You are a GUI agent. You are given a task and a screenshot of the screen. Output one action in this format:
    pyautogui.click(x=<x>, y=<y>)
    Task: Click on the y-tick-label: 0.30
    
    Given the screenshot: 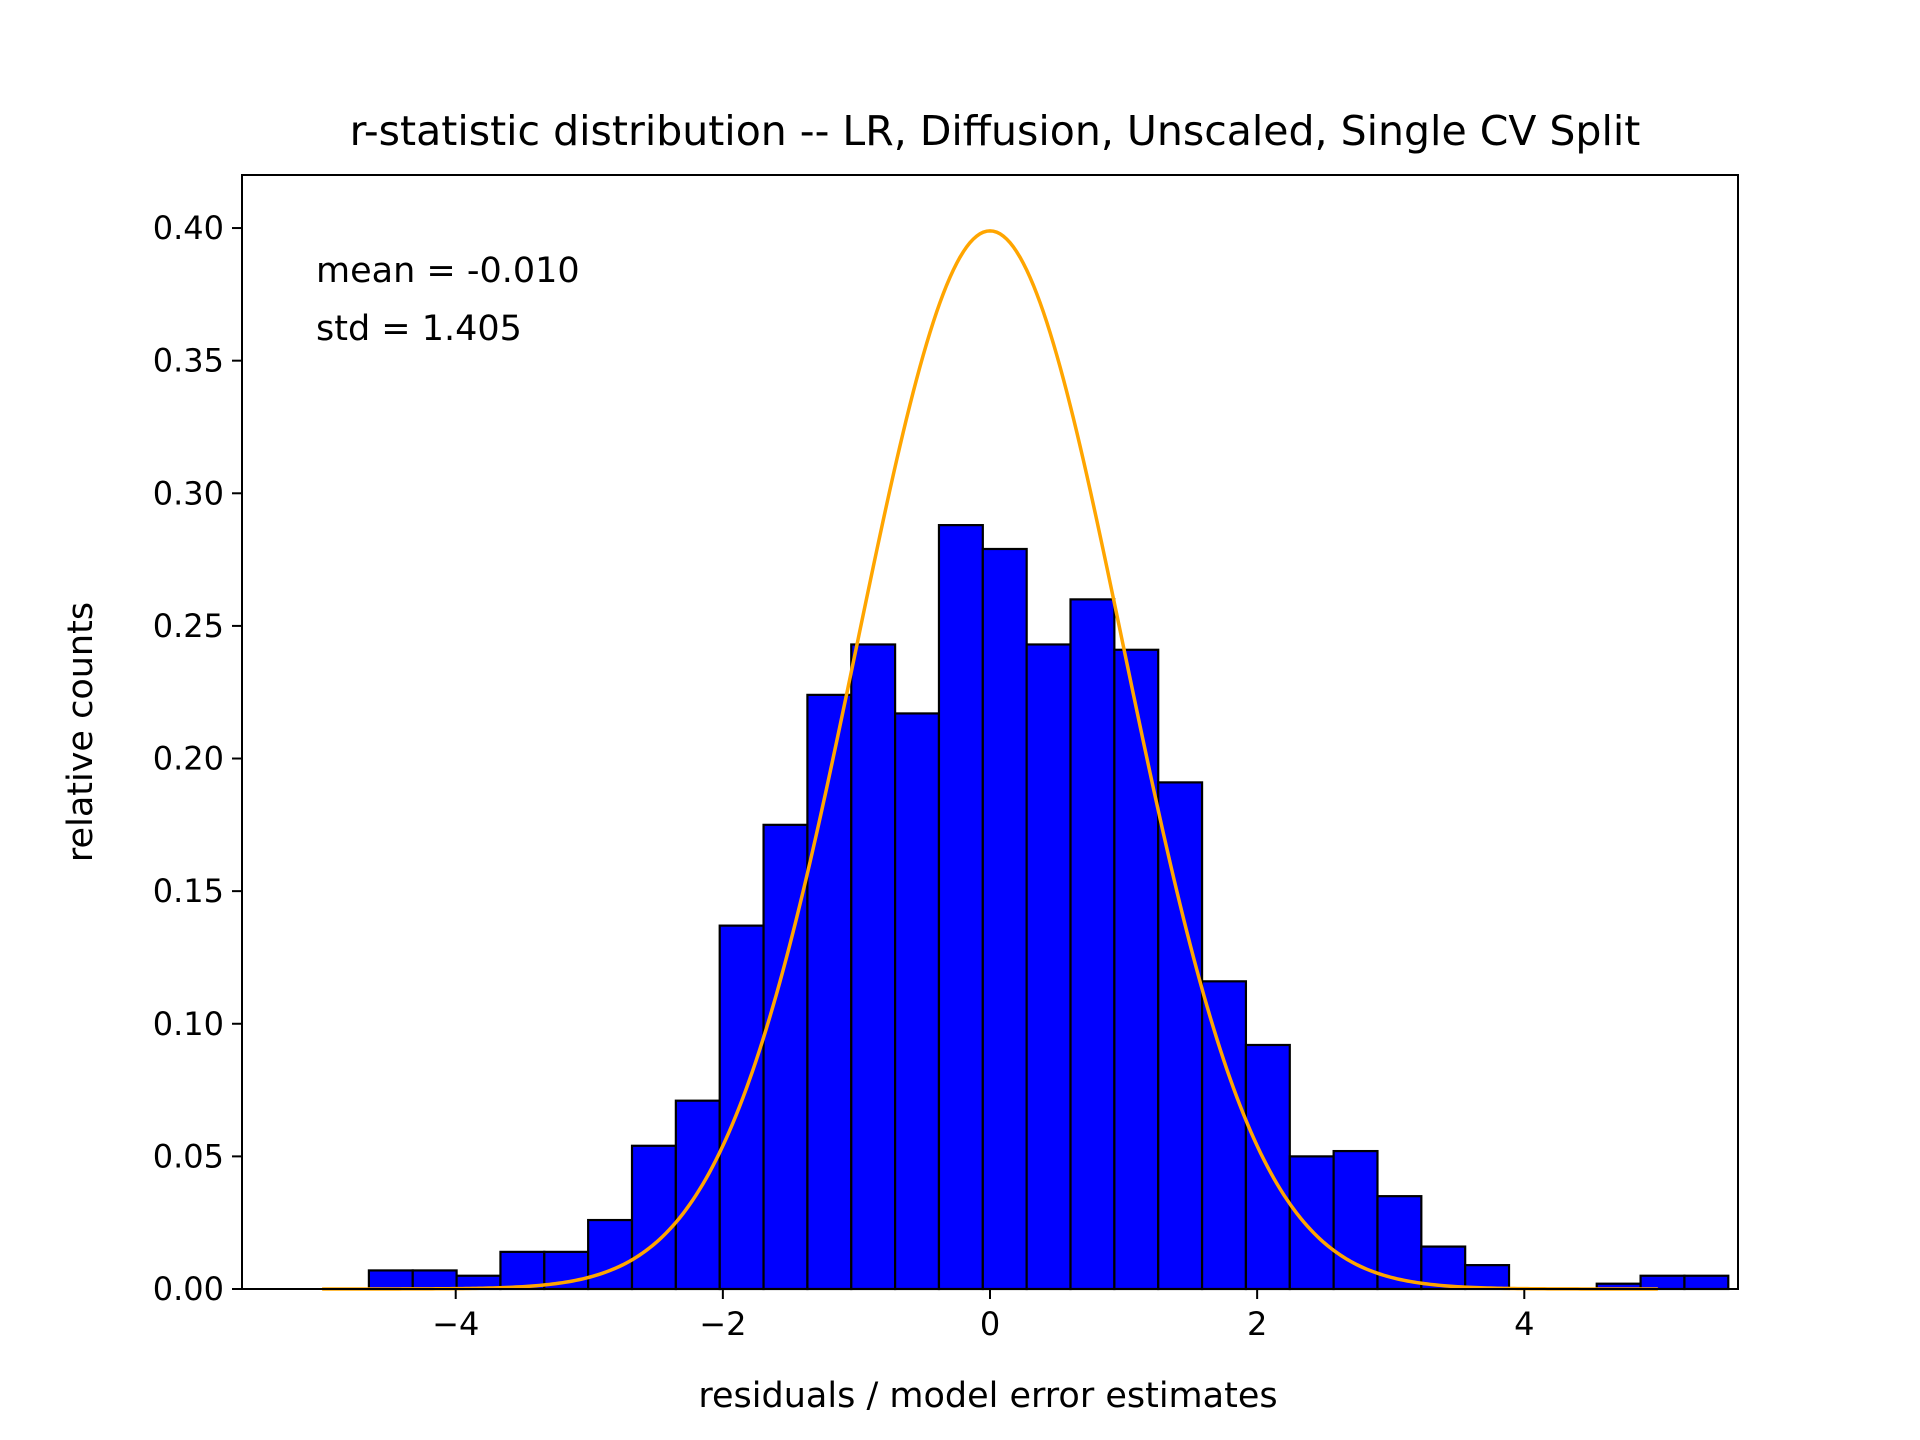 What is the action you would take?
    pyautogui.click(x=188, y=493)
    